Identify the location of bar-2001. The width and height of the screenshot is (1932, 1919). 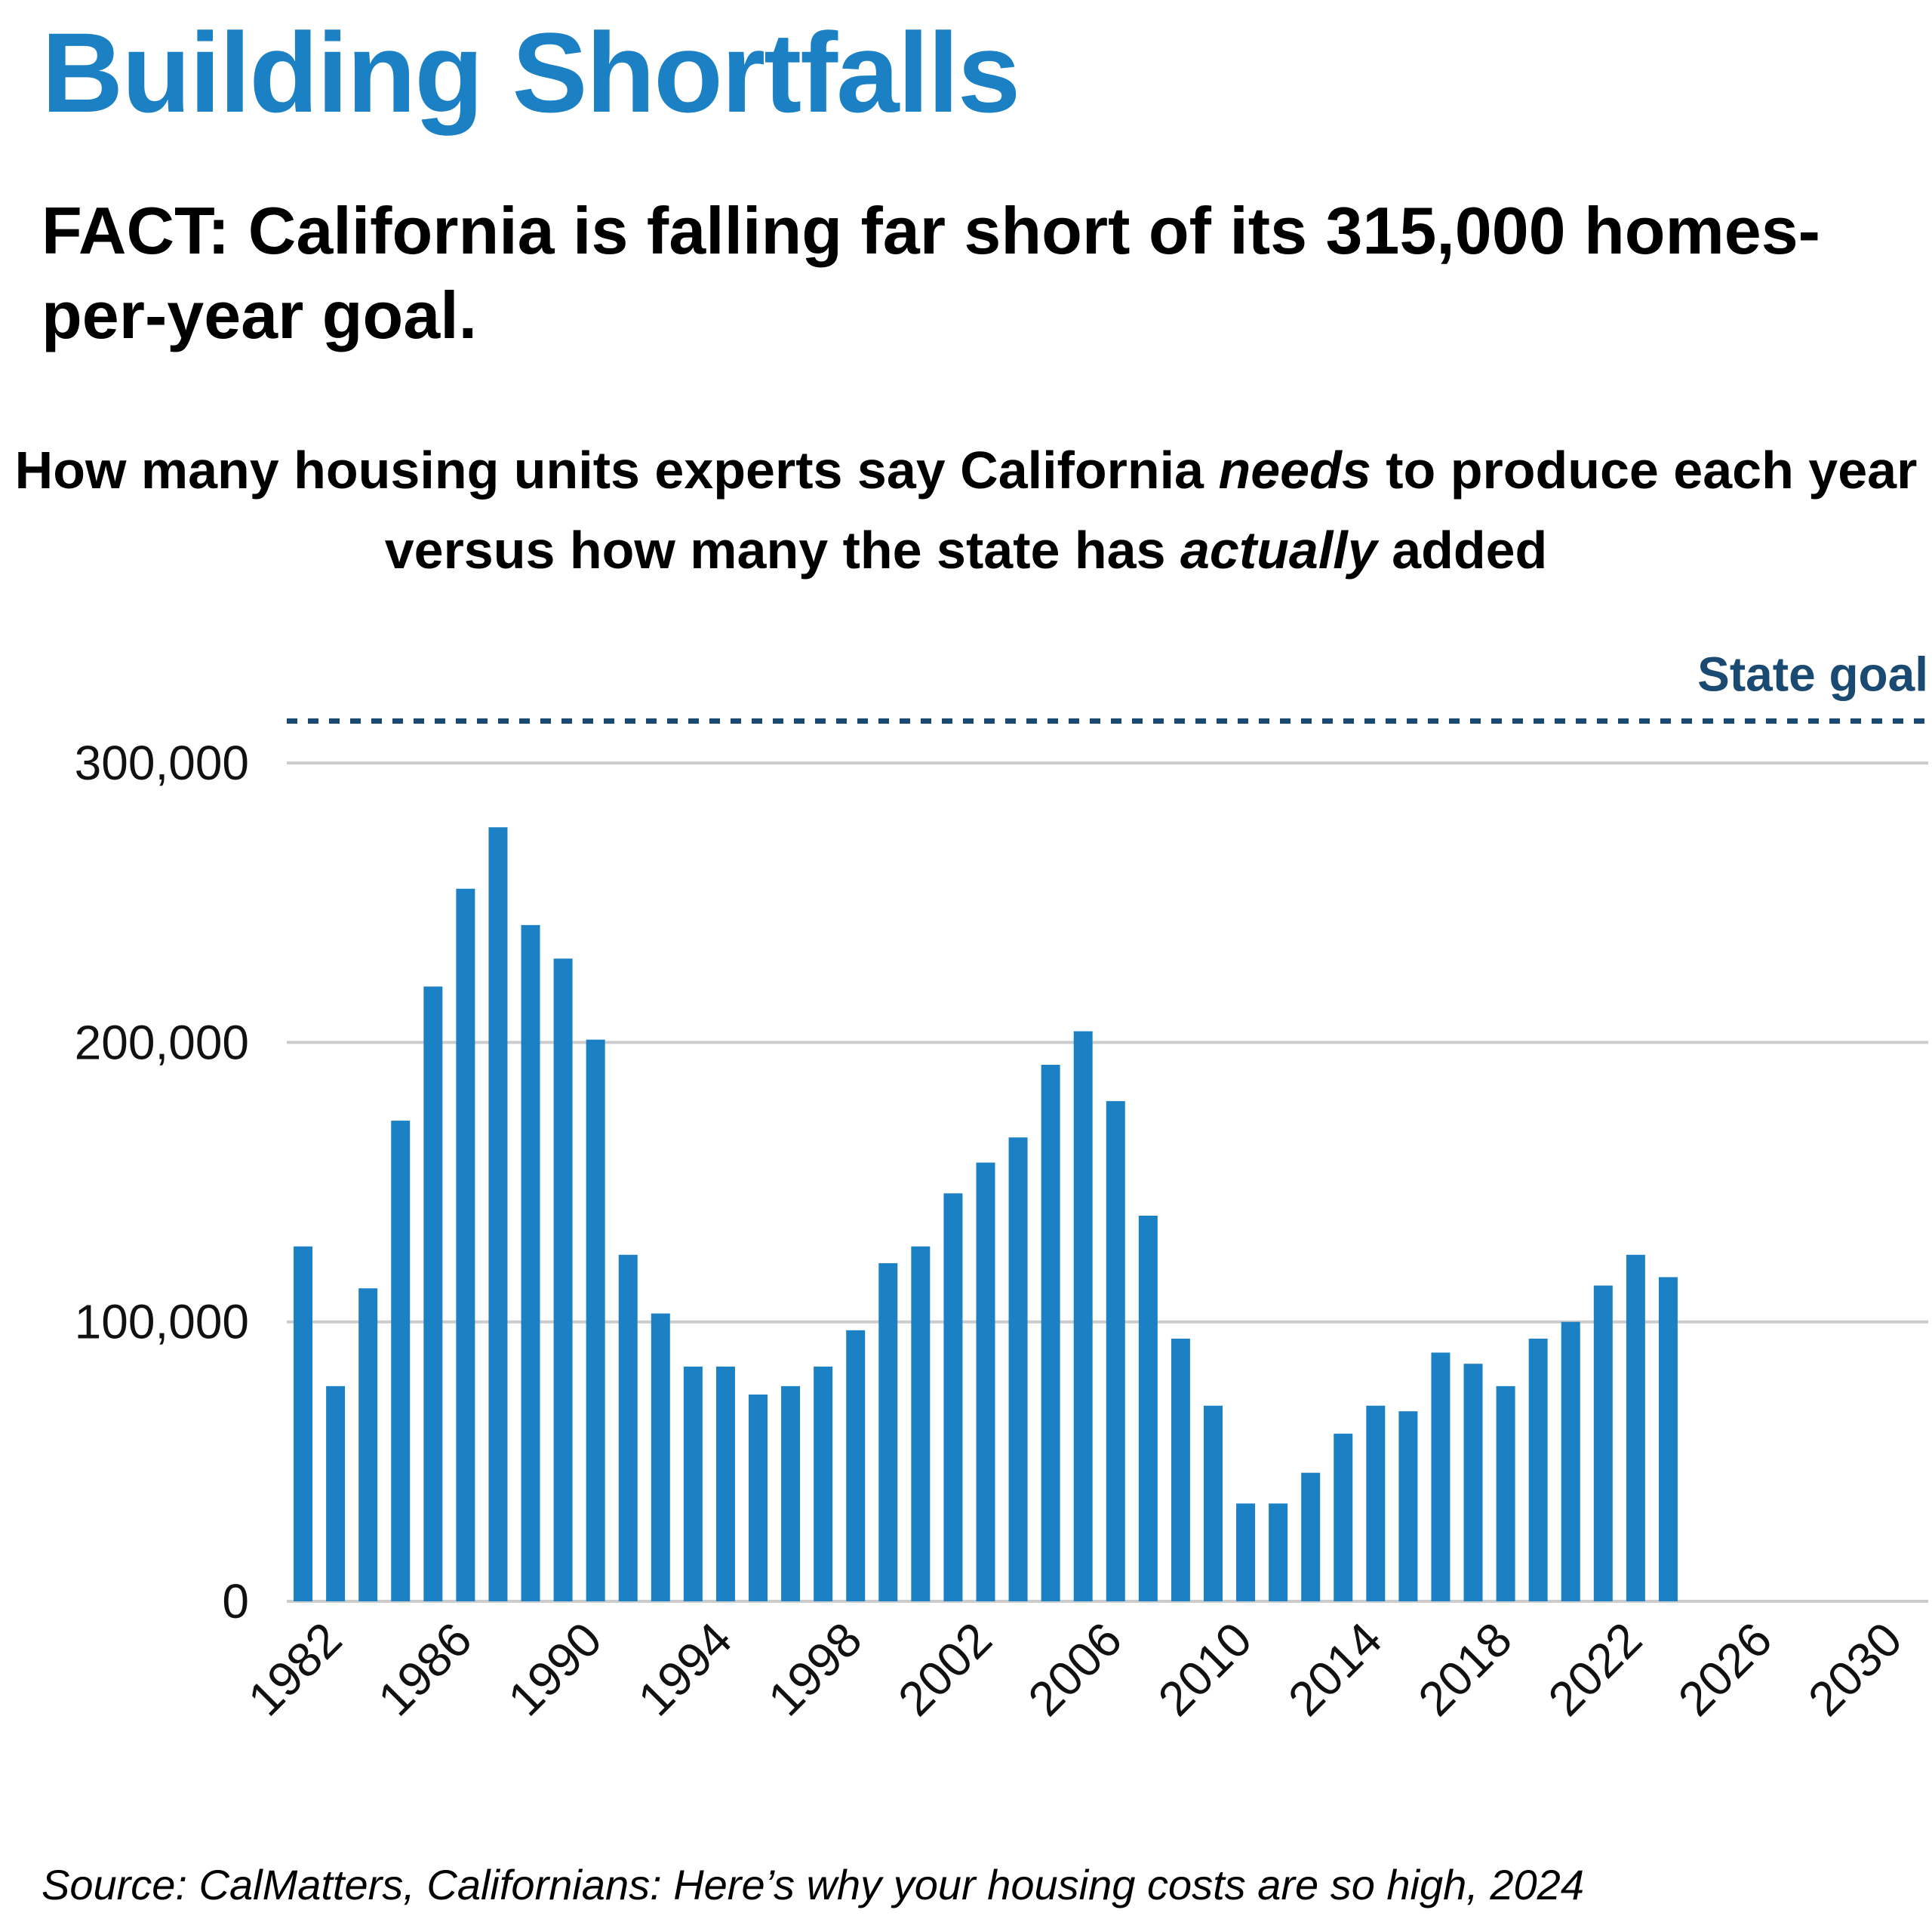
(921, 1423).